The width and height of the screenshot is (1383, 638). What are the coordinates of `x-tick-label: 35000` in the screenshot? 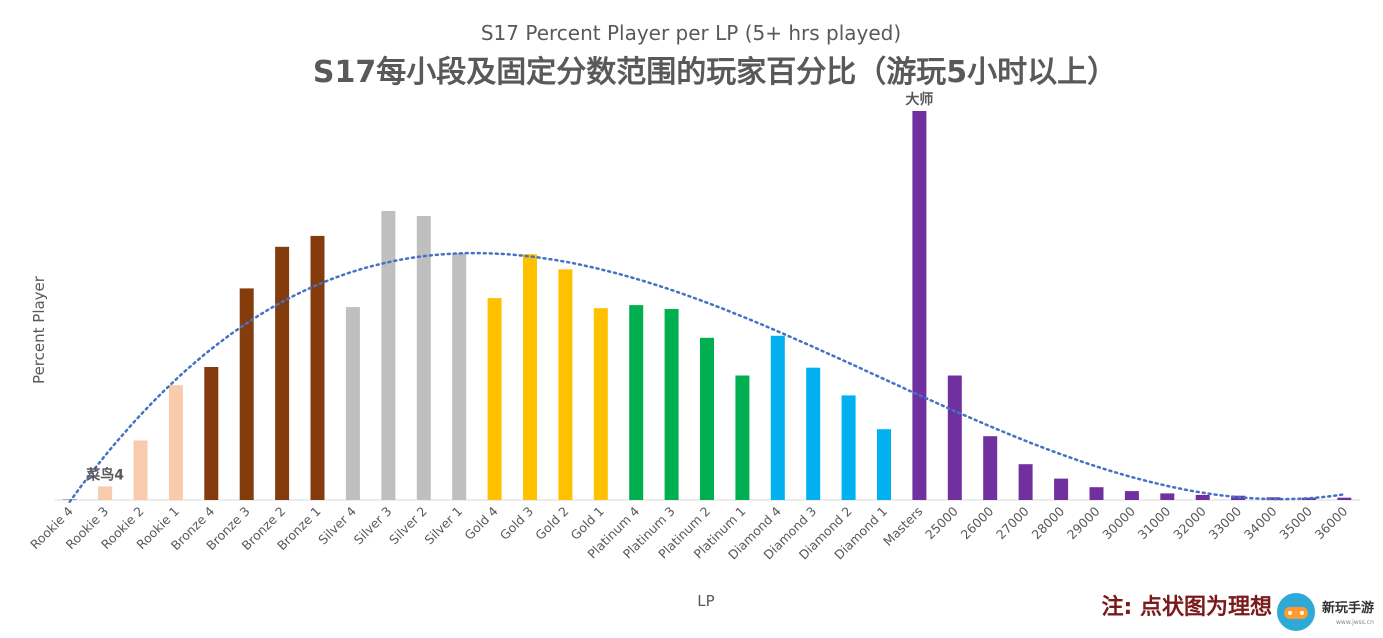 It's located at (1295, 522).